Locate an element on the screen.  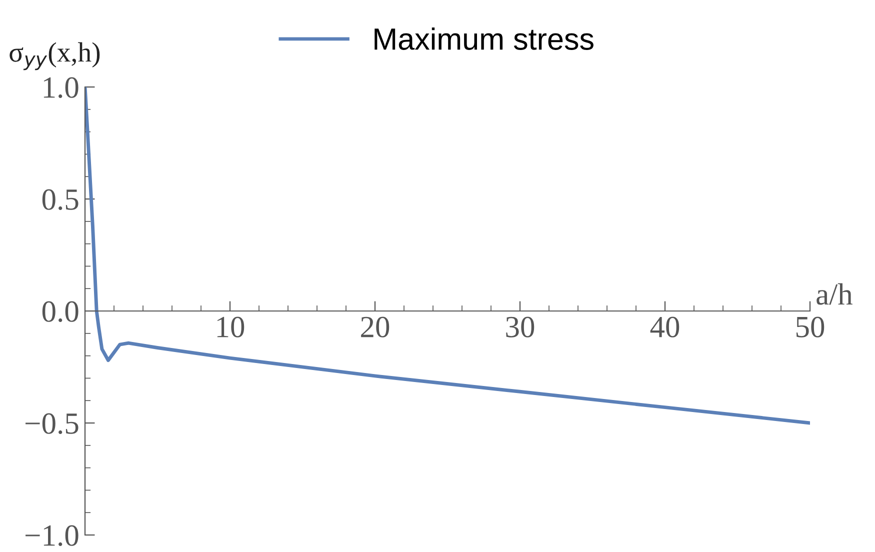
x-tick-label: 40 is located at coordinates (665, 327).